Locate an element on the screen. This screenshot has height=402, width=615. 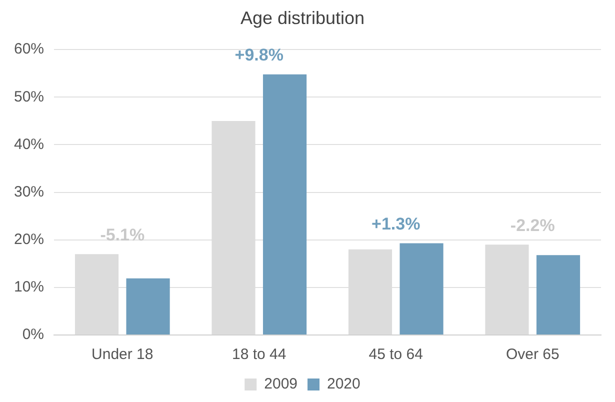
x-tick-label: 18 to 44 is located at coordinates (259, 355).